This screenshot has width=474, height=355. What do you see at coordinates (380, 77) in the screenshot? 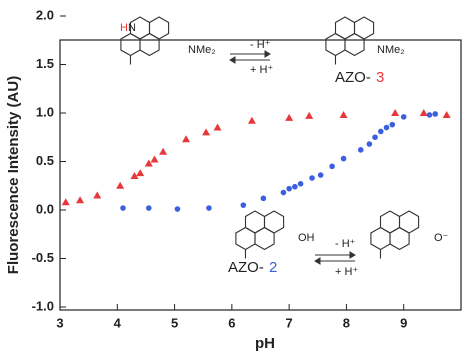
I see `annotation: 3` at bounding box center [380, 77].